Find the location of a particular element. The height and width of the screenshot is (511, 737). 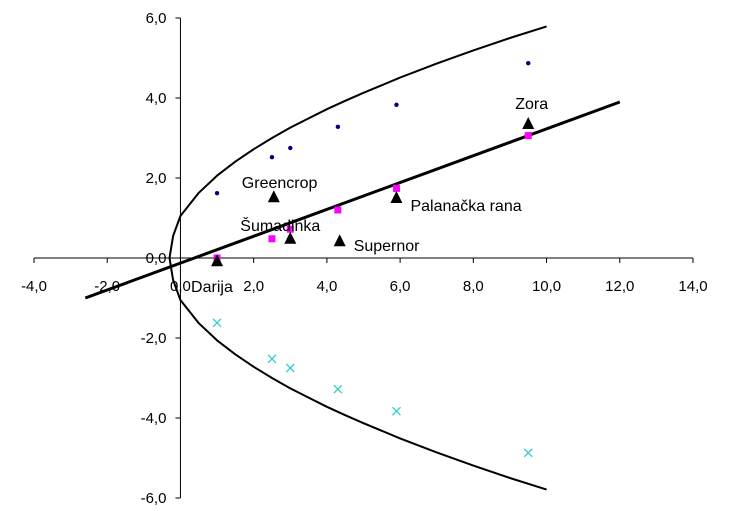

x-tick-label: 4,0 is located at coordinates (326, 286).